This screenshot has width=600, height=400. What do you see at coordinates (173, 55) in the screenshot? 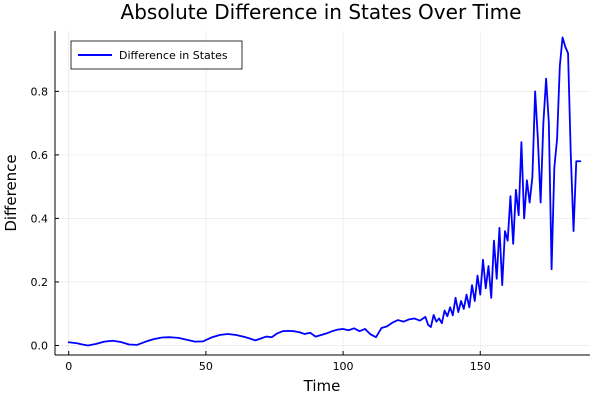
I see `legend-label: Difference in States` at bounding box center [173, 55].